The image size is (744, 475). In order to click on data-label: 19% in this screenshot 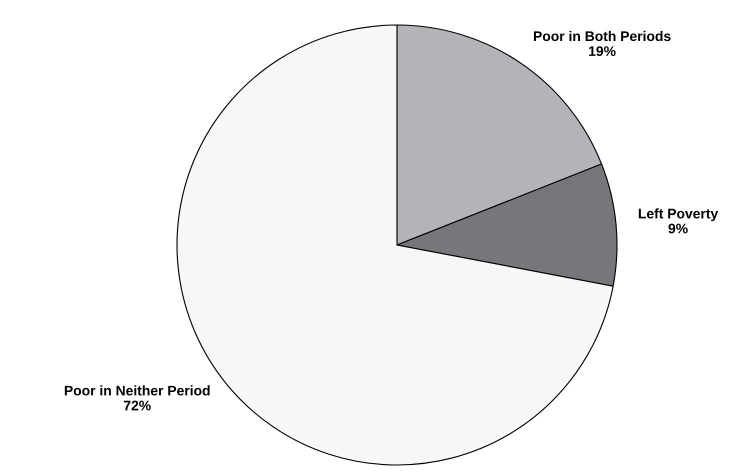, I will do `click(602, 51)`.